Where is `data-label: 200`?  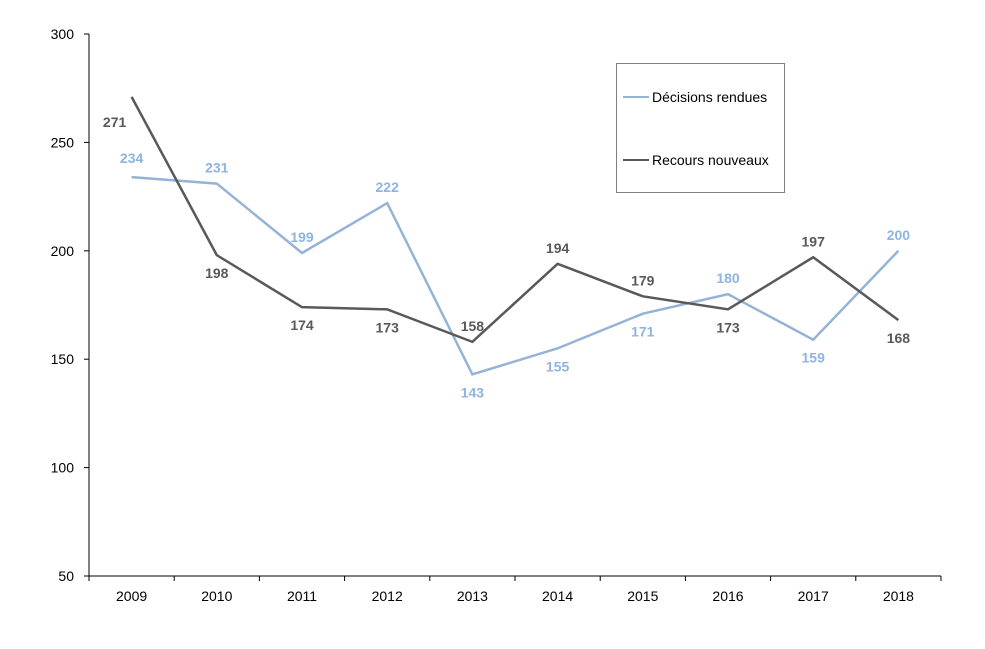
data-label: 200 is located at coordinates (899, 235).